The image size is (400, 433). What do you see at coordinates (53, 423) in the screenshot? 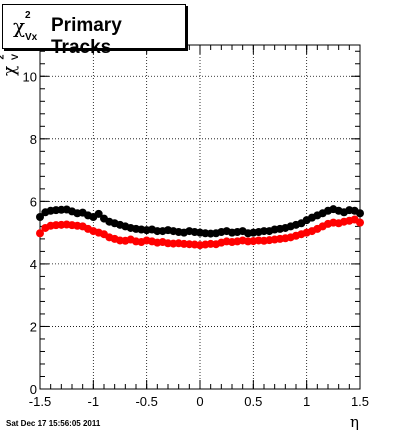
I see `timestamp-footer: Sat Dec 17 15:56:05 2011` at bounding box center [53, 423].